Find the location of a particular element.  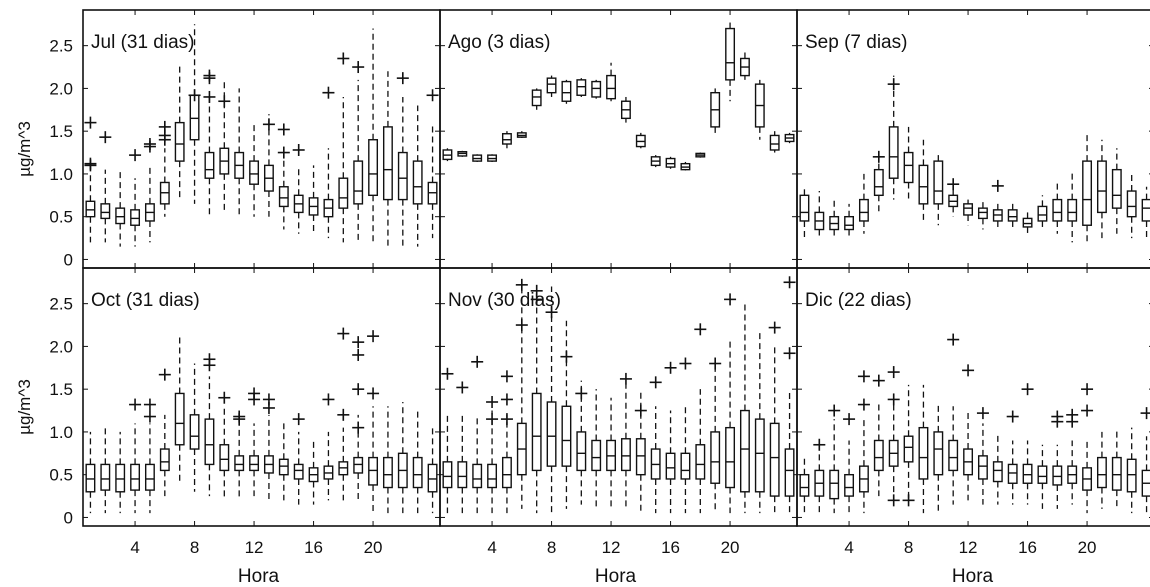

y-tick-label: 0.5 is located at coordinates (61, 217).